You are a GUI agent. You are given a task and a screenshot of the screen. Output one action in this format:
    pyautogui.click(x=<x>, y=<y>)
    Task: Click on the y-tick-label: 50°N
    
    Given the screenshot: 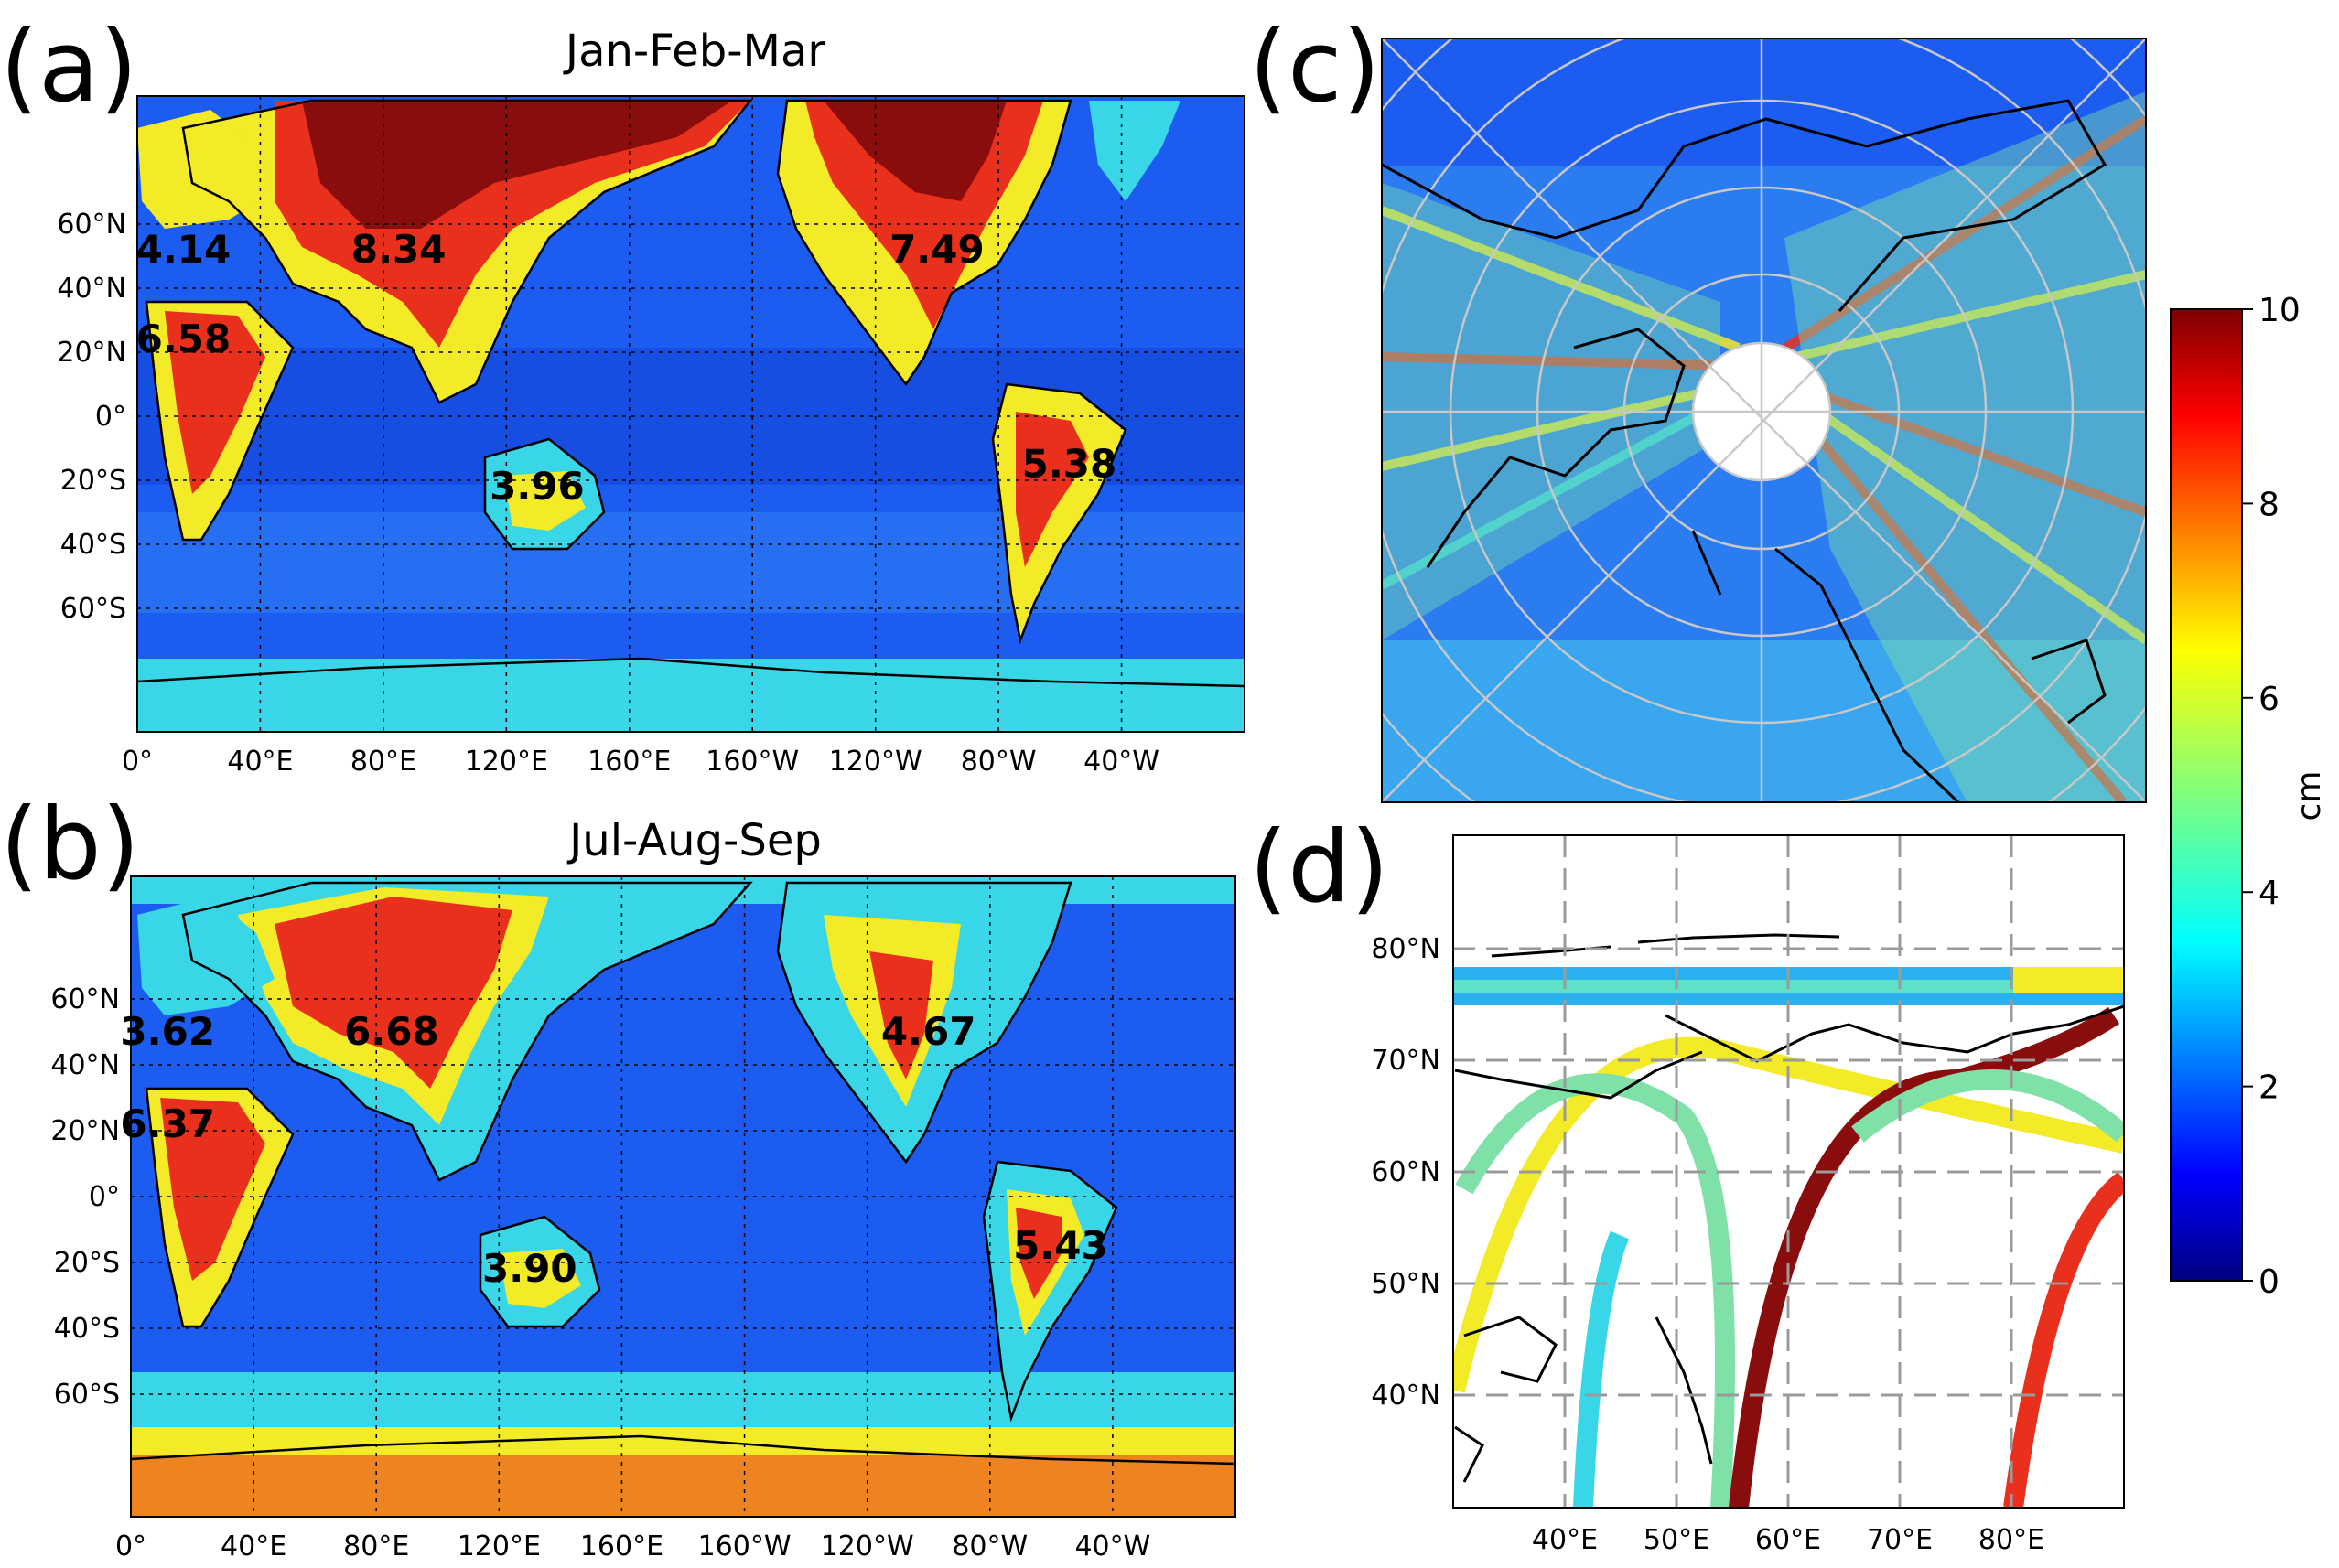 What is the action you would take?
    pyautogui.click(x=1405, y=1284)
    